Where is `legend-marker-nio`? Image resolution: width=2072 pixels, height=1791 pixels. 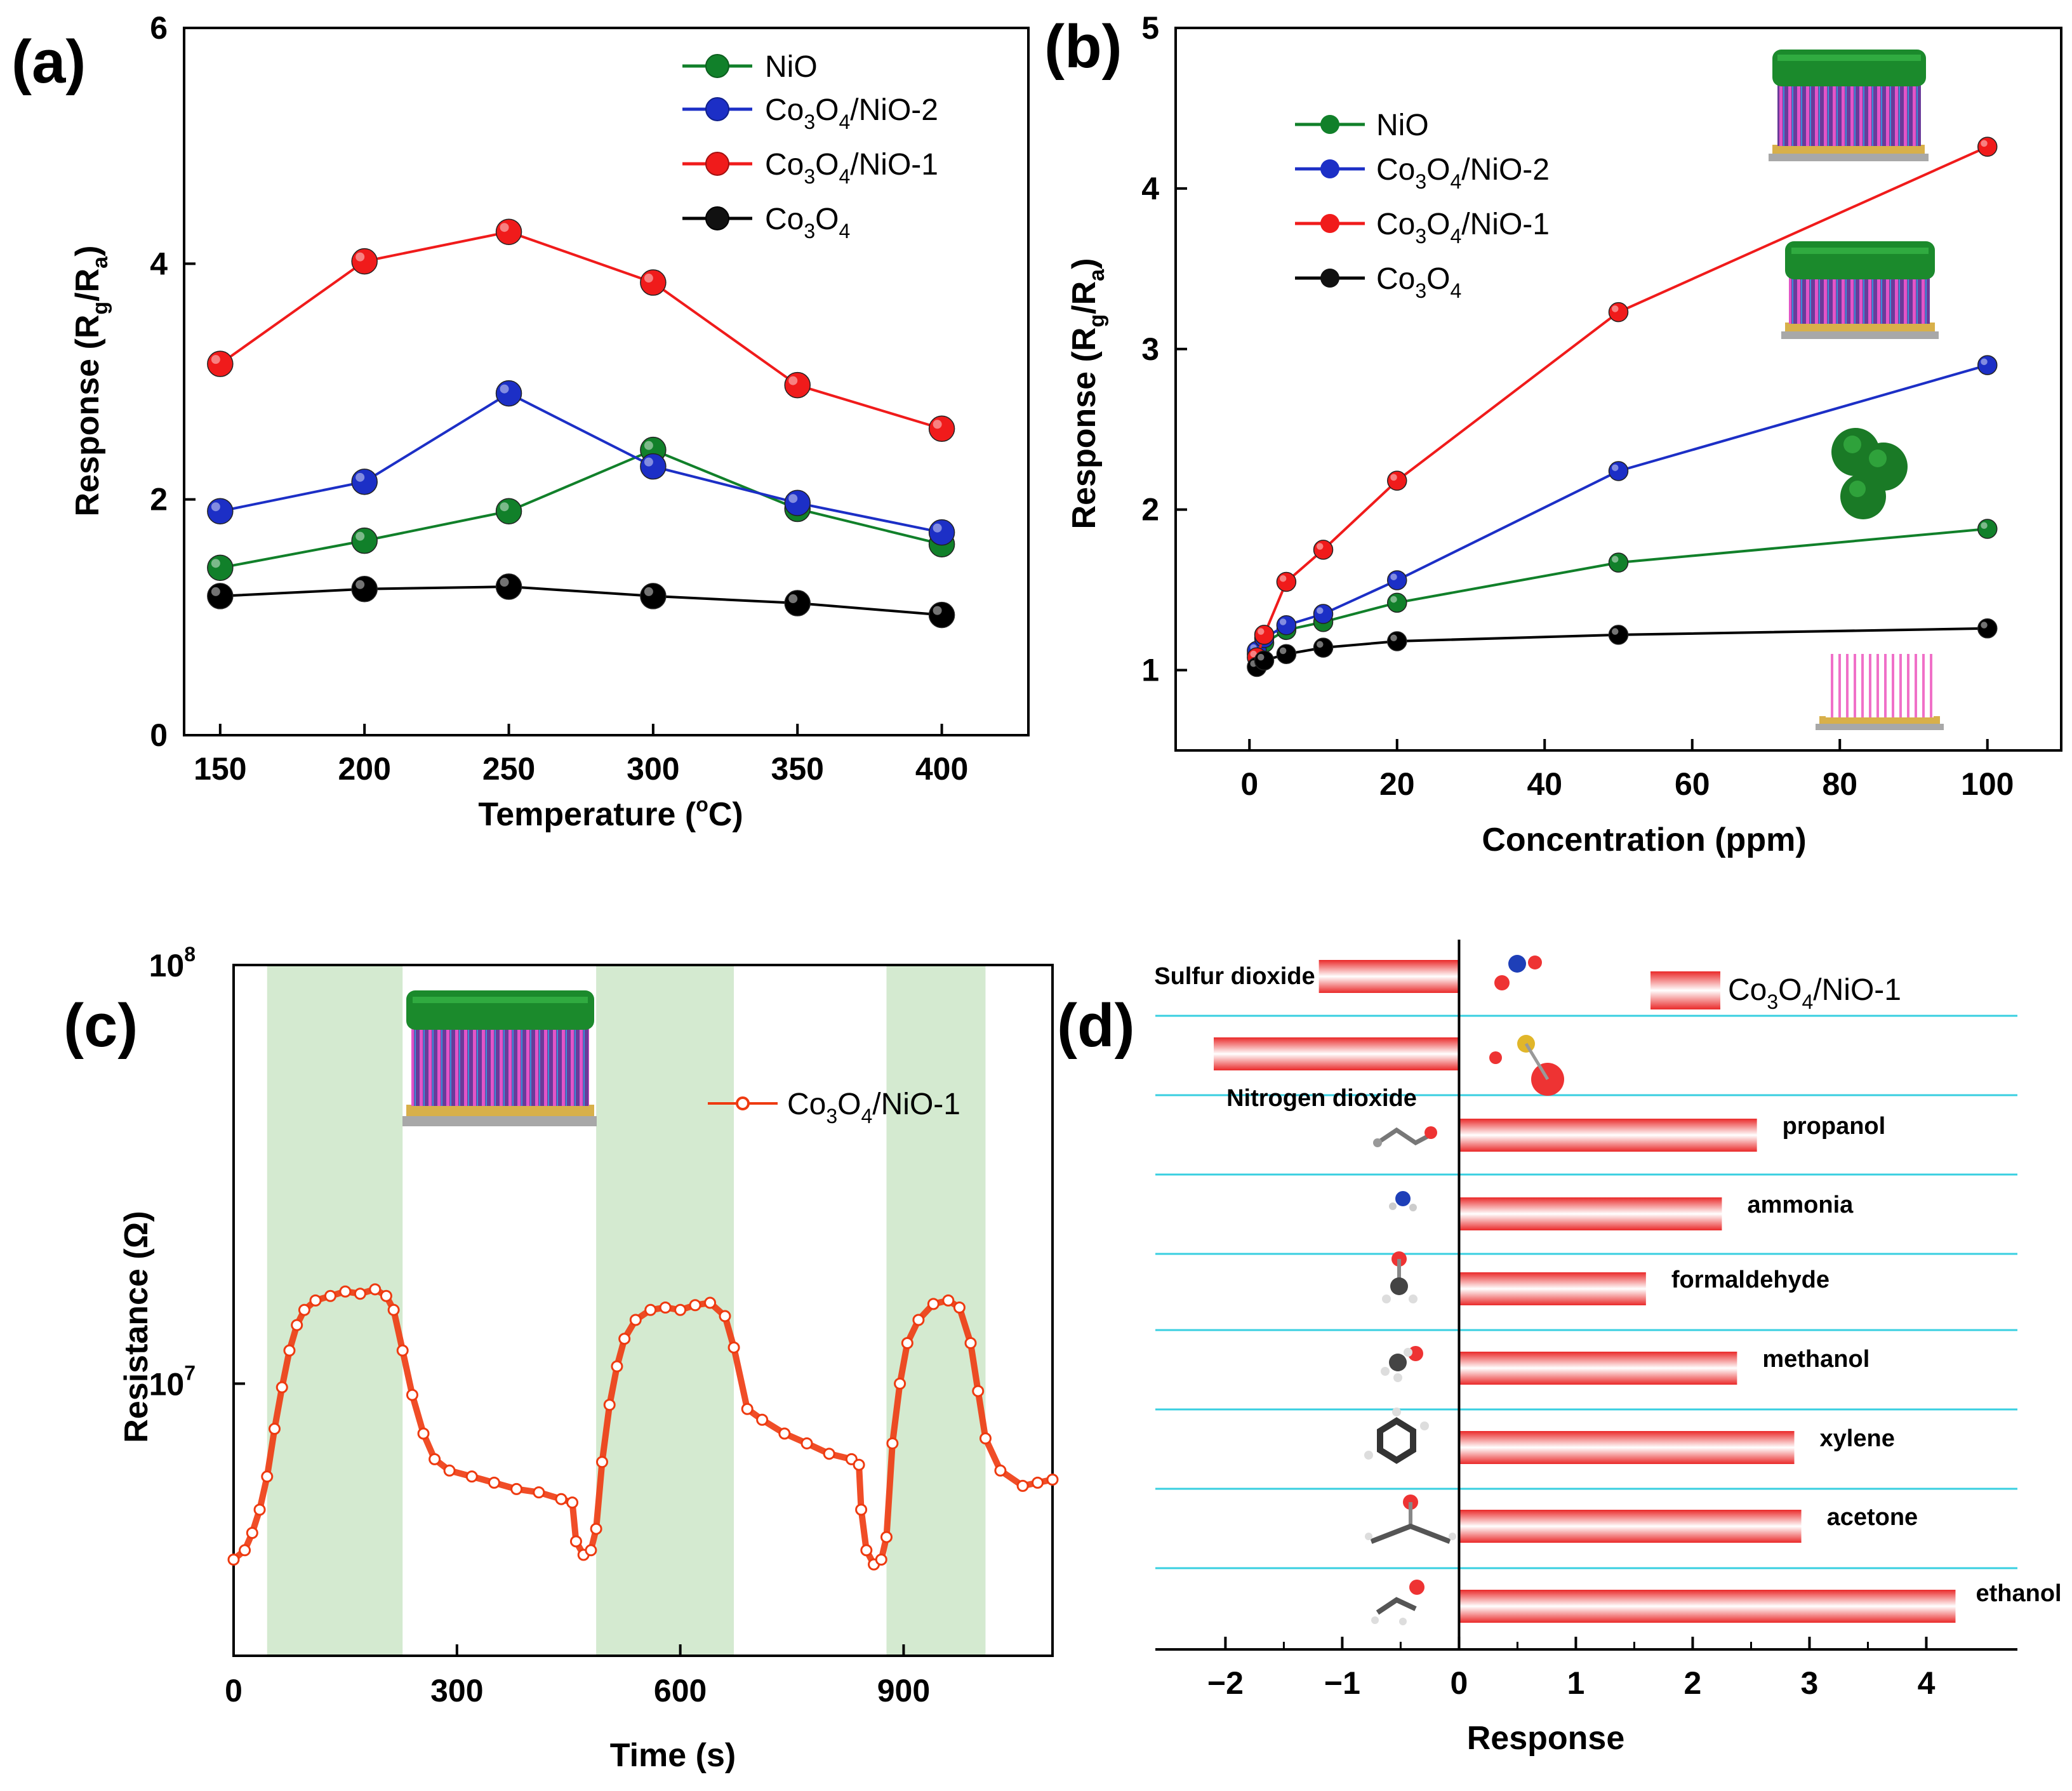
legend-marker-nio is located at coordinates (1329, 125).